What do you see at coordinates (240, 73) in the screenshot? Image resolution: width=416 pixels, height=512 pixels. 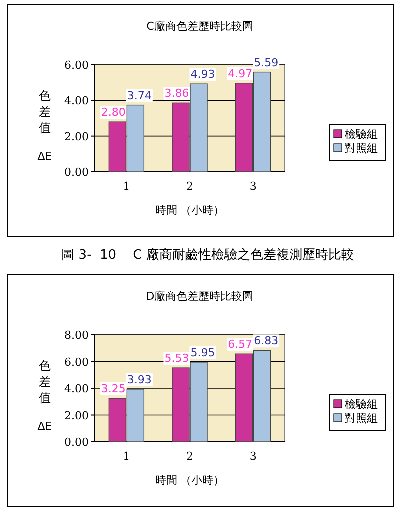 I see `data-label: 4.97` at bounding box center [240, 73].